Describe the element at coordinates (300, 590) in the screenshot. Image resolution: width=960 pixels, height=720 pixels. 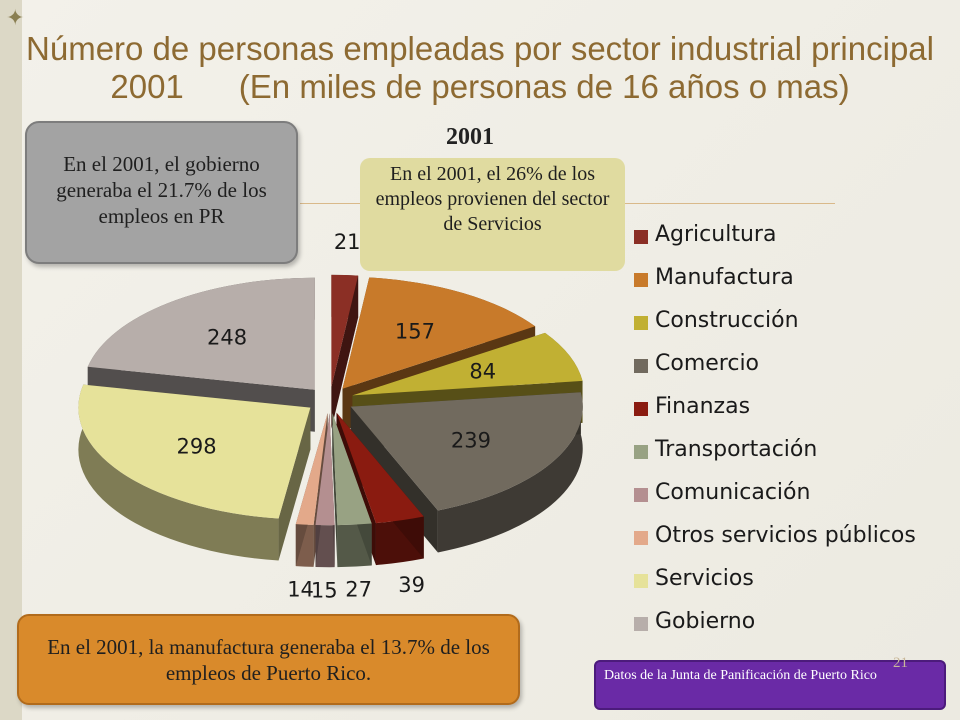
I see `data-label-otros-servicios-p-blicos: 14` at that location.